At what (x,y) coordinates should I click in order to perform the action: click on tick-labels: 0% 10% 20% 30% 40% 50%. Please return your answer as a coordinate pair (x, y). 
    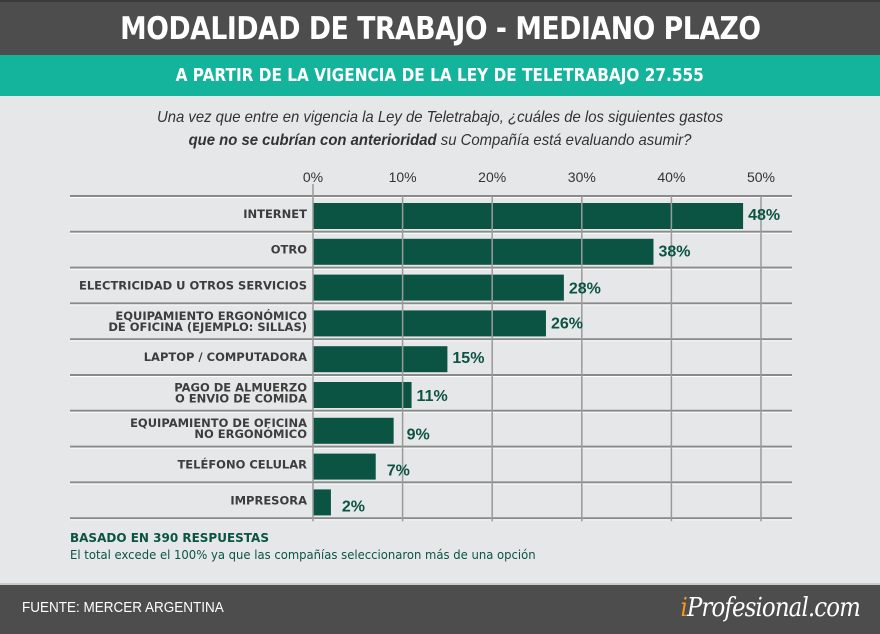
    Looking at the image, I should click on (539, 177).